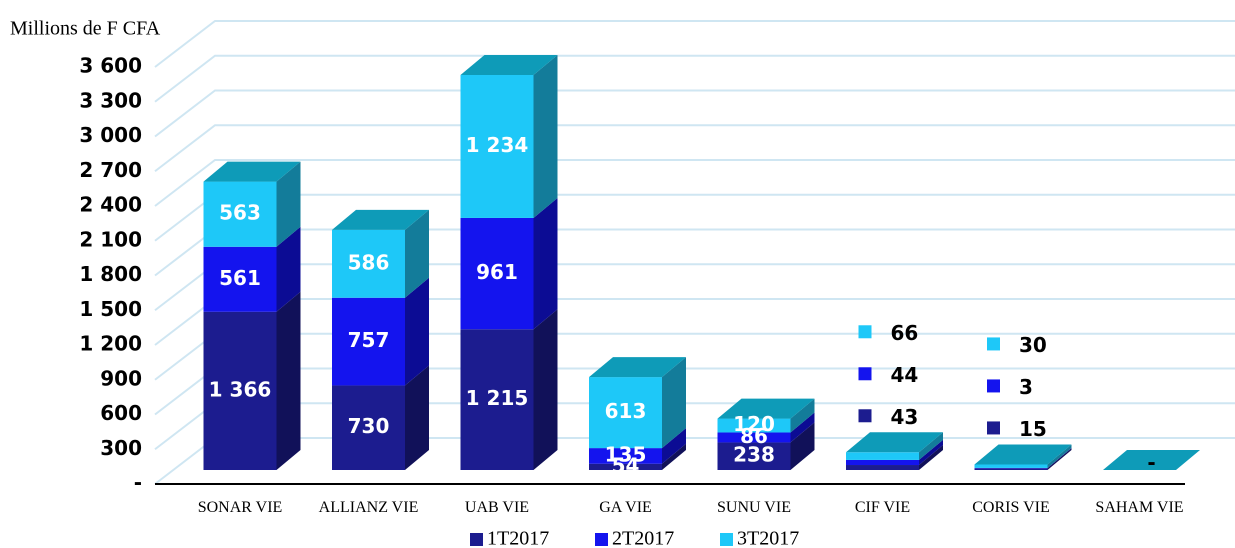  I want to click on data-label: 120, so click(754, 424).